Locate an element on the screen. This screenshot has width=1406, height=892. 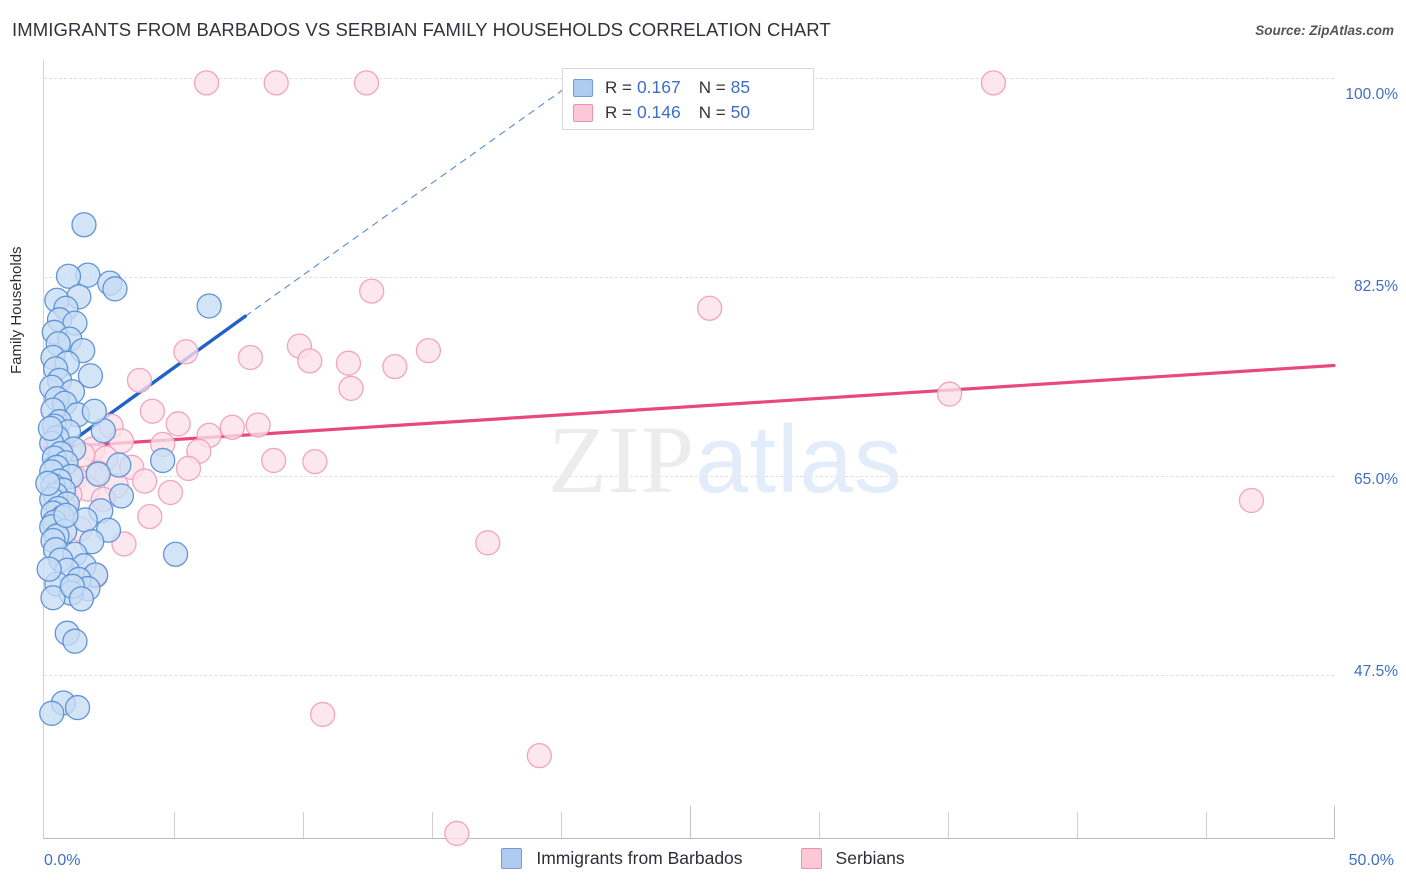
y-tick-label-47-5: 47.5% is located at coordinates (1376, 671).